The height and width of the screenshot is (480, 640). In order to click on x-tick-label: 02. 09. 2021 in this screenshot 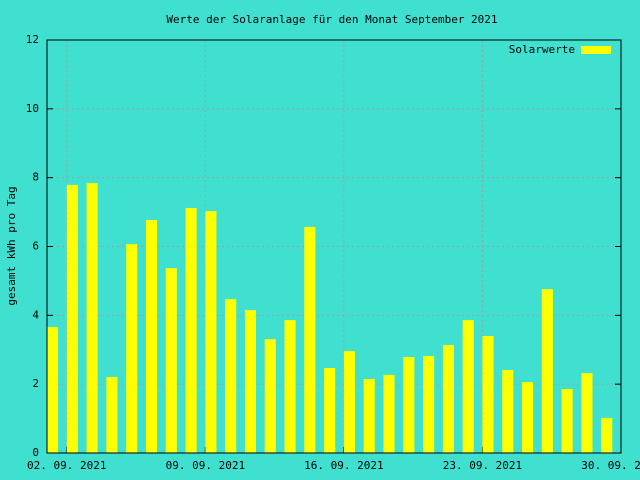, I will do `click(66, 465)`.